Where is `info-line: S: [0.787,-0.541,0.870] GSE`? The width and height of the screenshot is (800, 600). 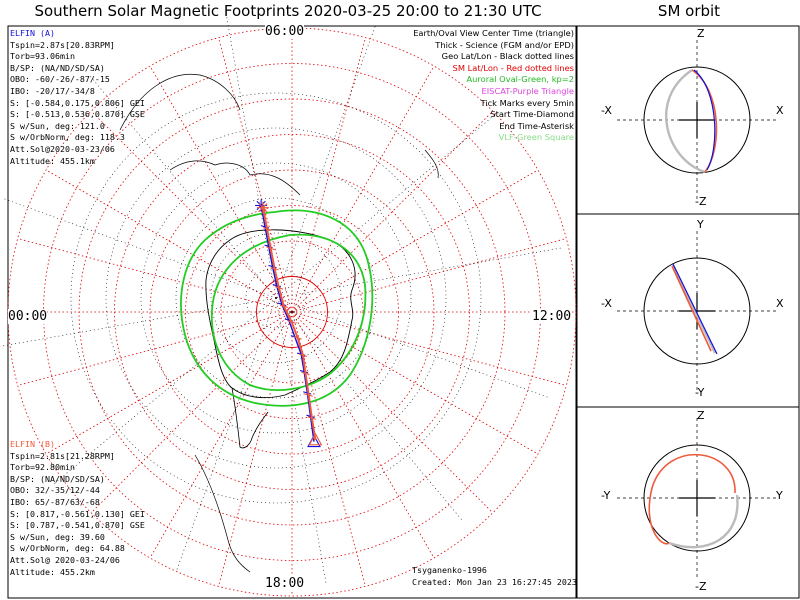 info-line: S: [0.787,-0.541,0.870] GSE is located at coordinates (77, 525).